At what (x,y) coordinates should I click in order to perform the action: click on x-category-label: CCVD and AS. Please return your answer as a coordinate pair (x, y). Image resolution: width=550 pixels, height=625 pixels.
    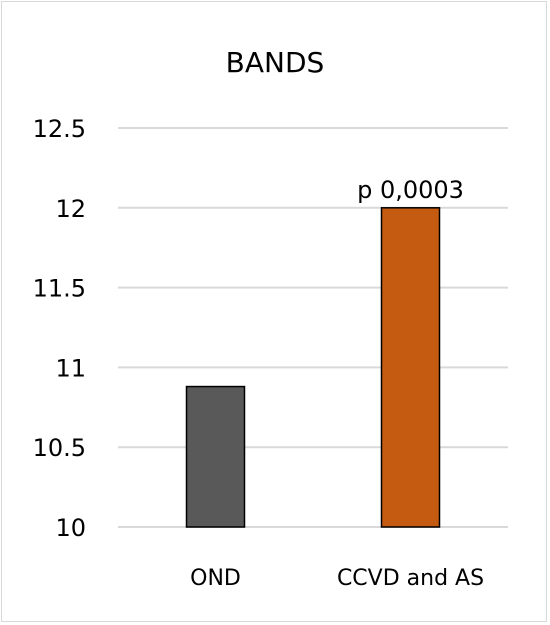
    Looking at the image, I should click on (410, 578).